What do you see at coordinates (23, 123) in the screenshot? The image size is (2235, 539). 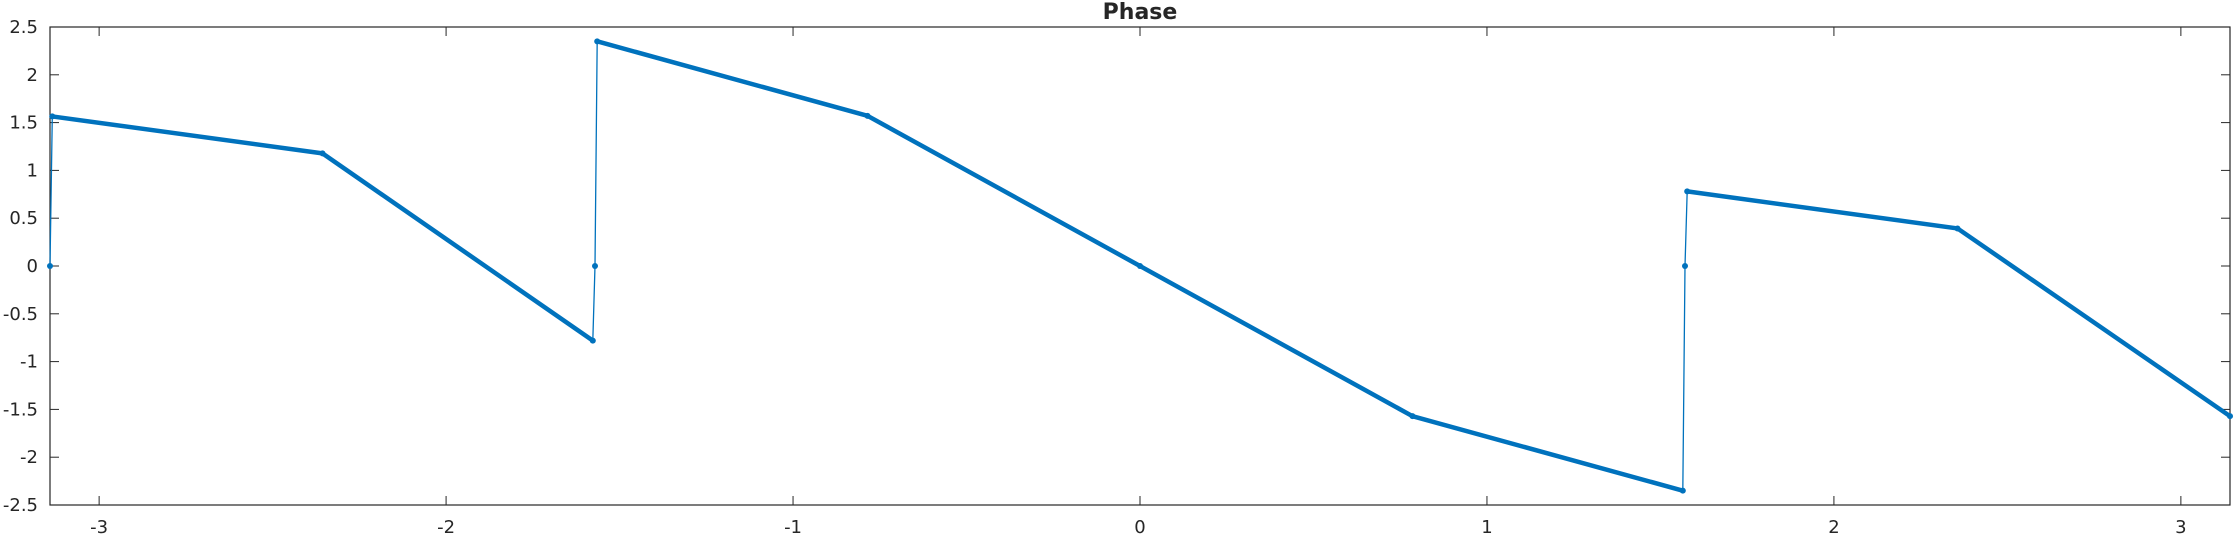 I see `y-tick-label: 1.5` at bounding box center [23, 123].